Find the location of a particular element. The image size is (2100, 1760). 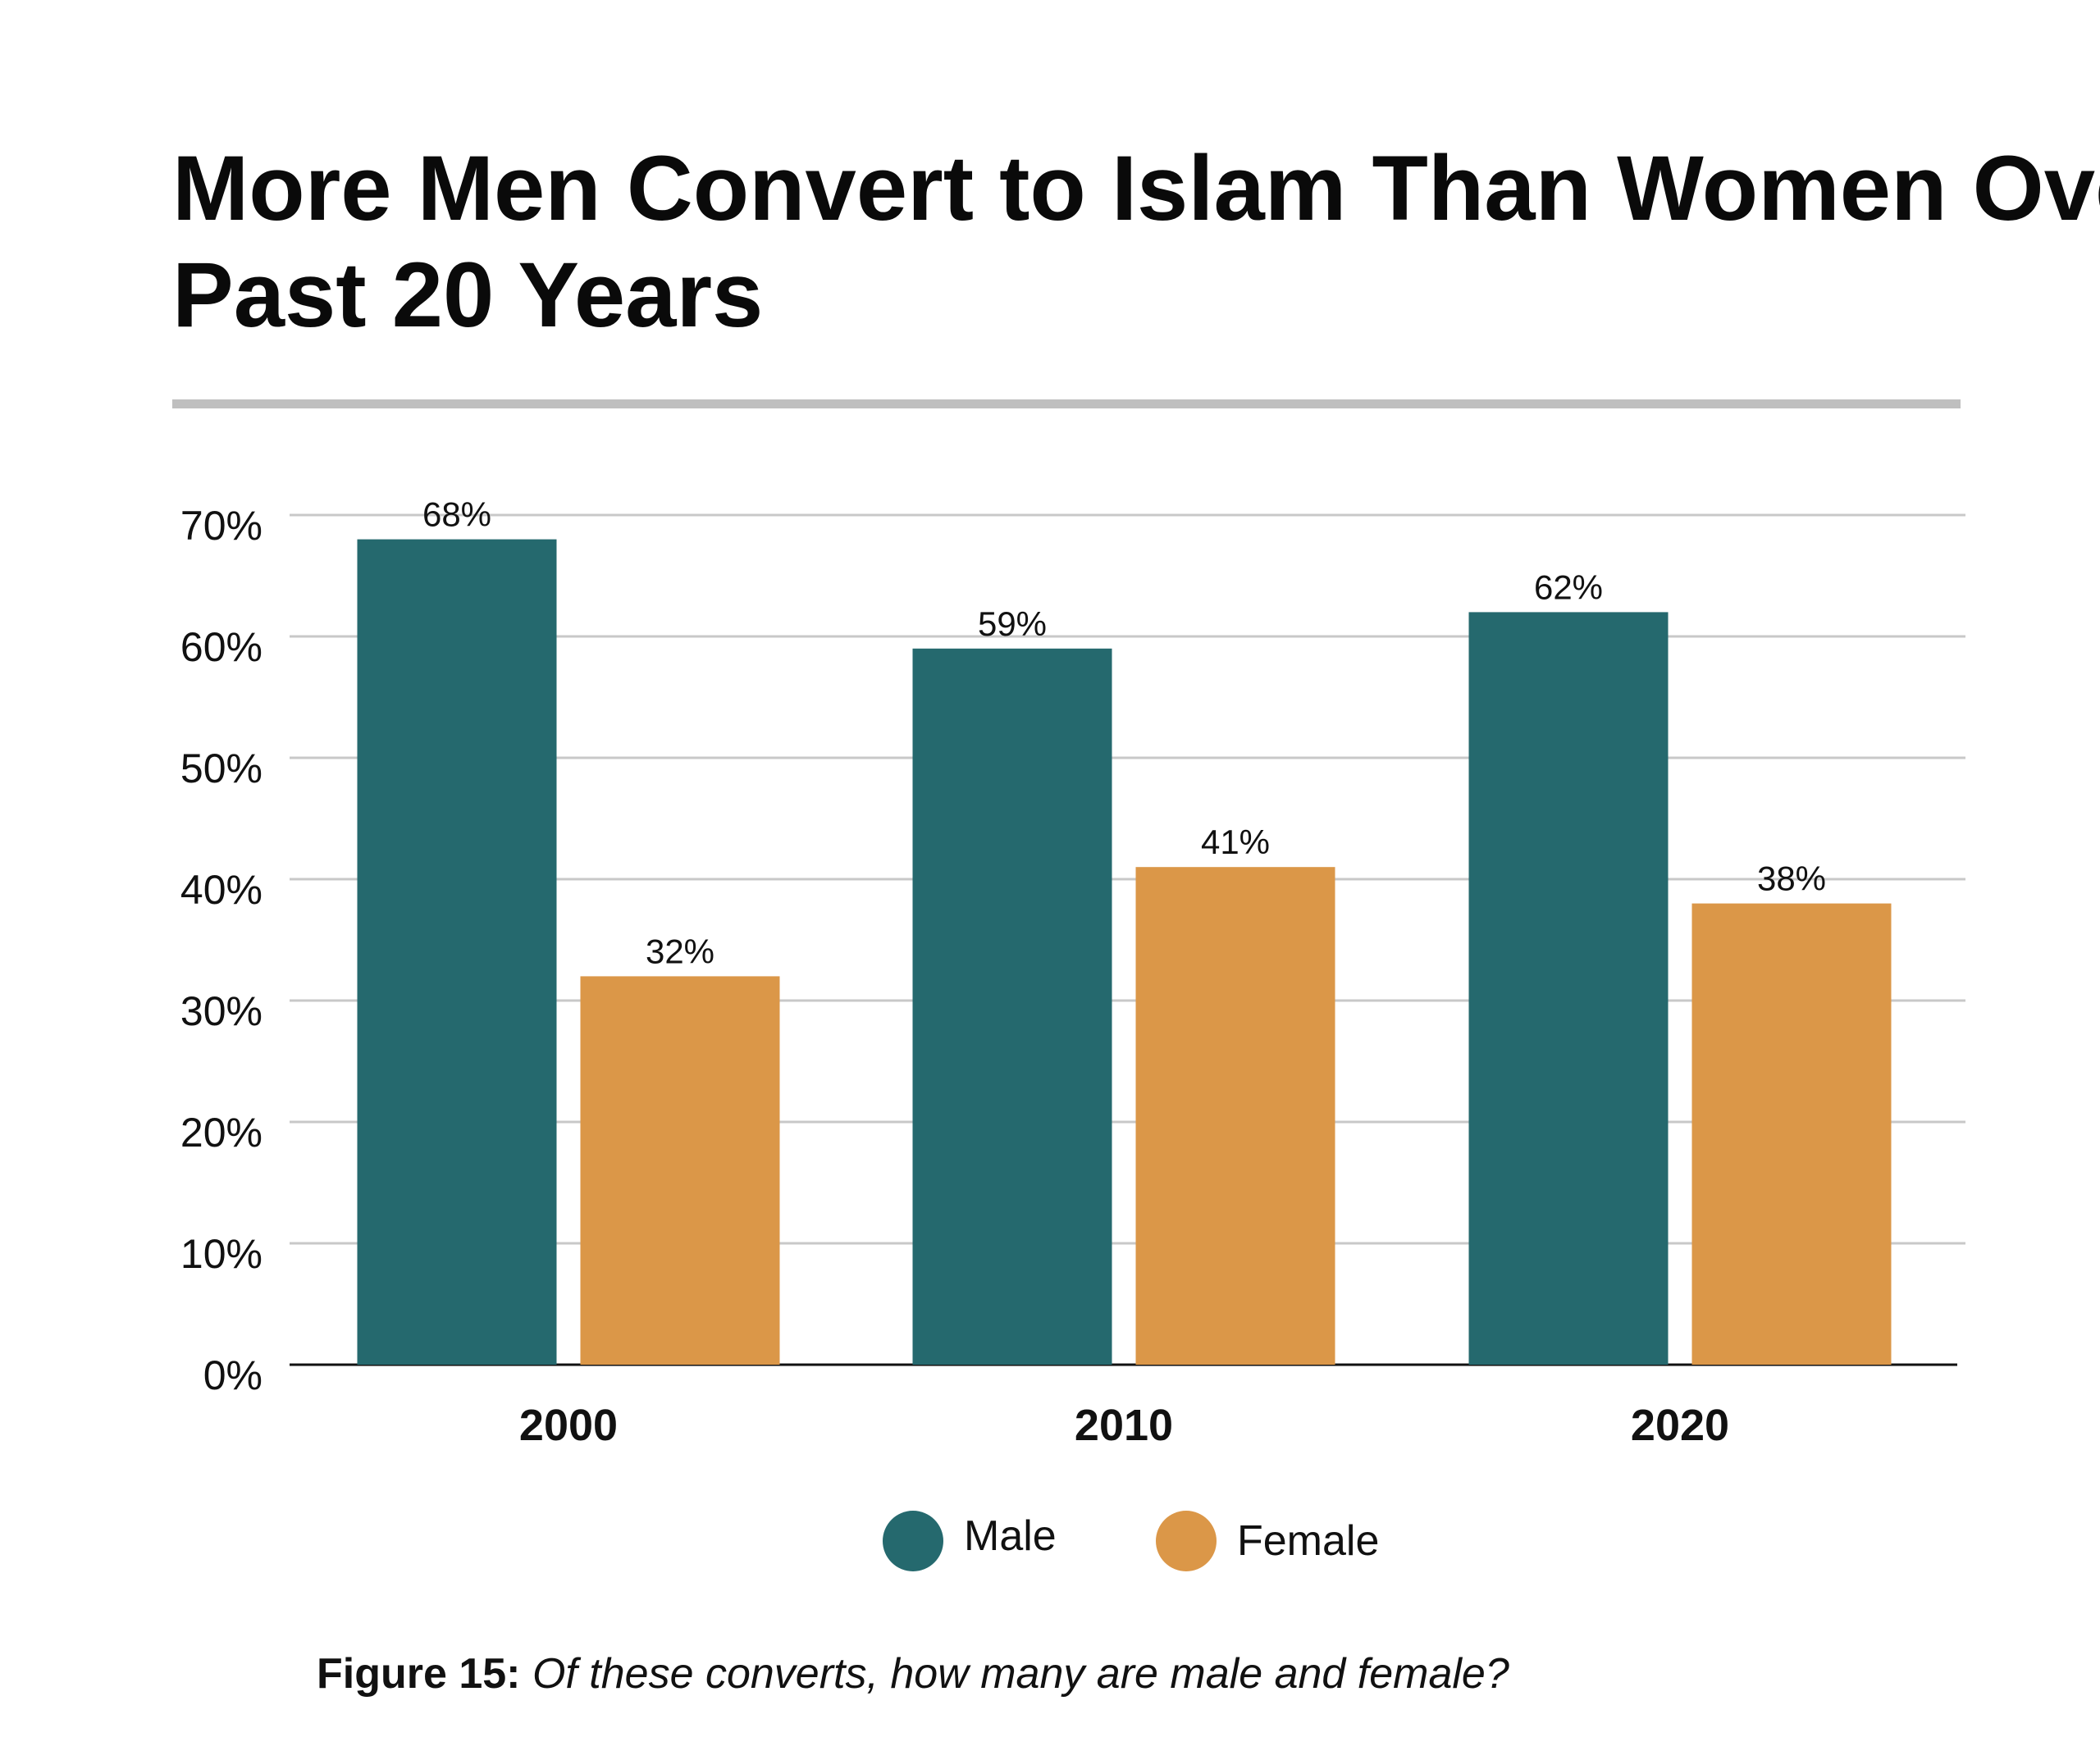

chart-title-line-2: Past 20 Years is located at coordinates (467, 295).